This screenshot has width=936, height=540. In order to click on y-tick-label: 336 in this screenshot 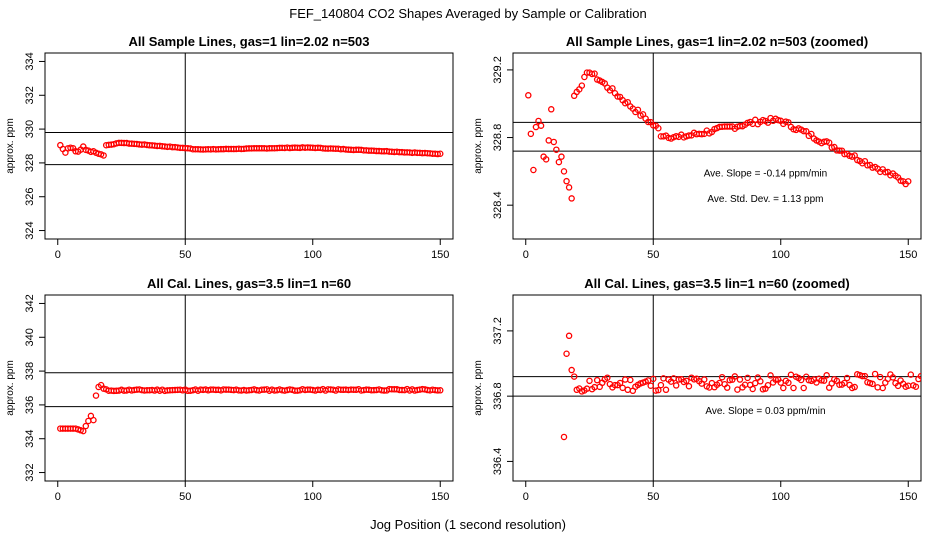, I will do `click(30, 405)`.